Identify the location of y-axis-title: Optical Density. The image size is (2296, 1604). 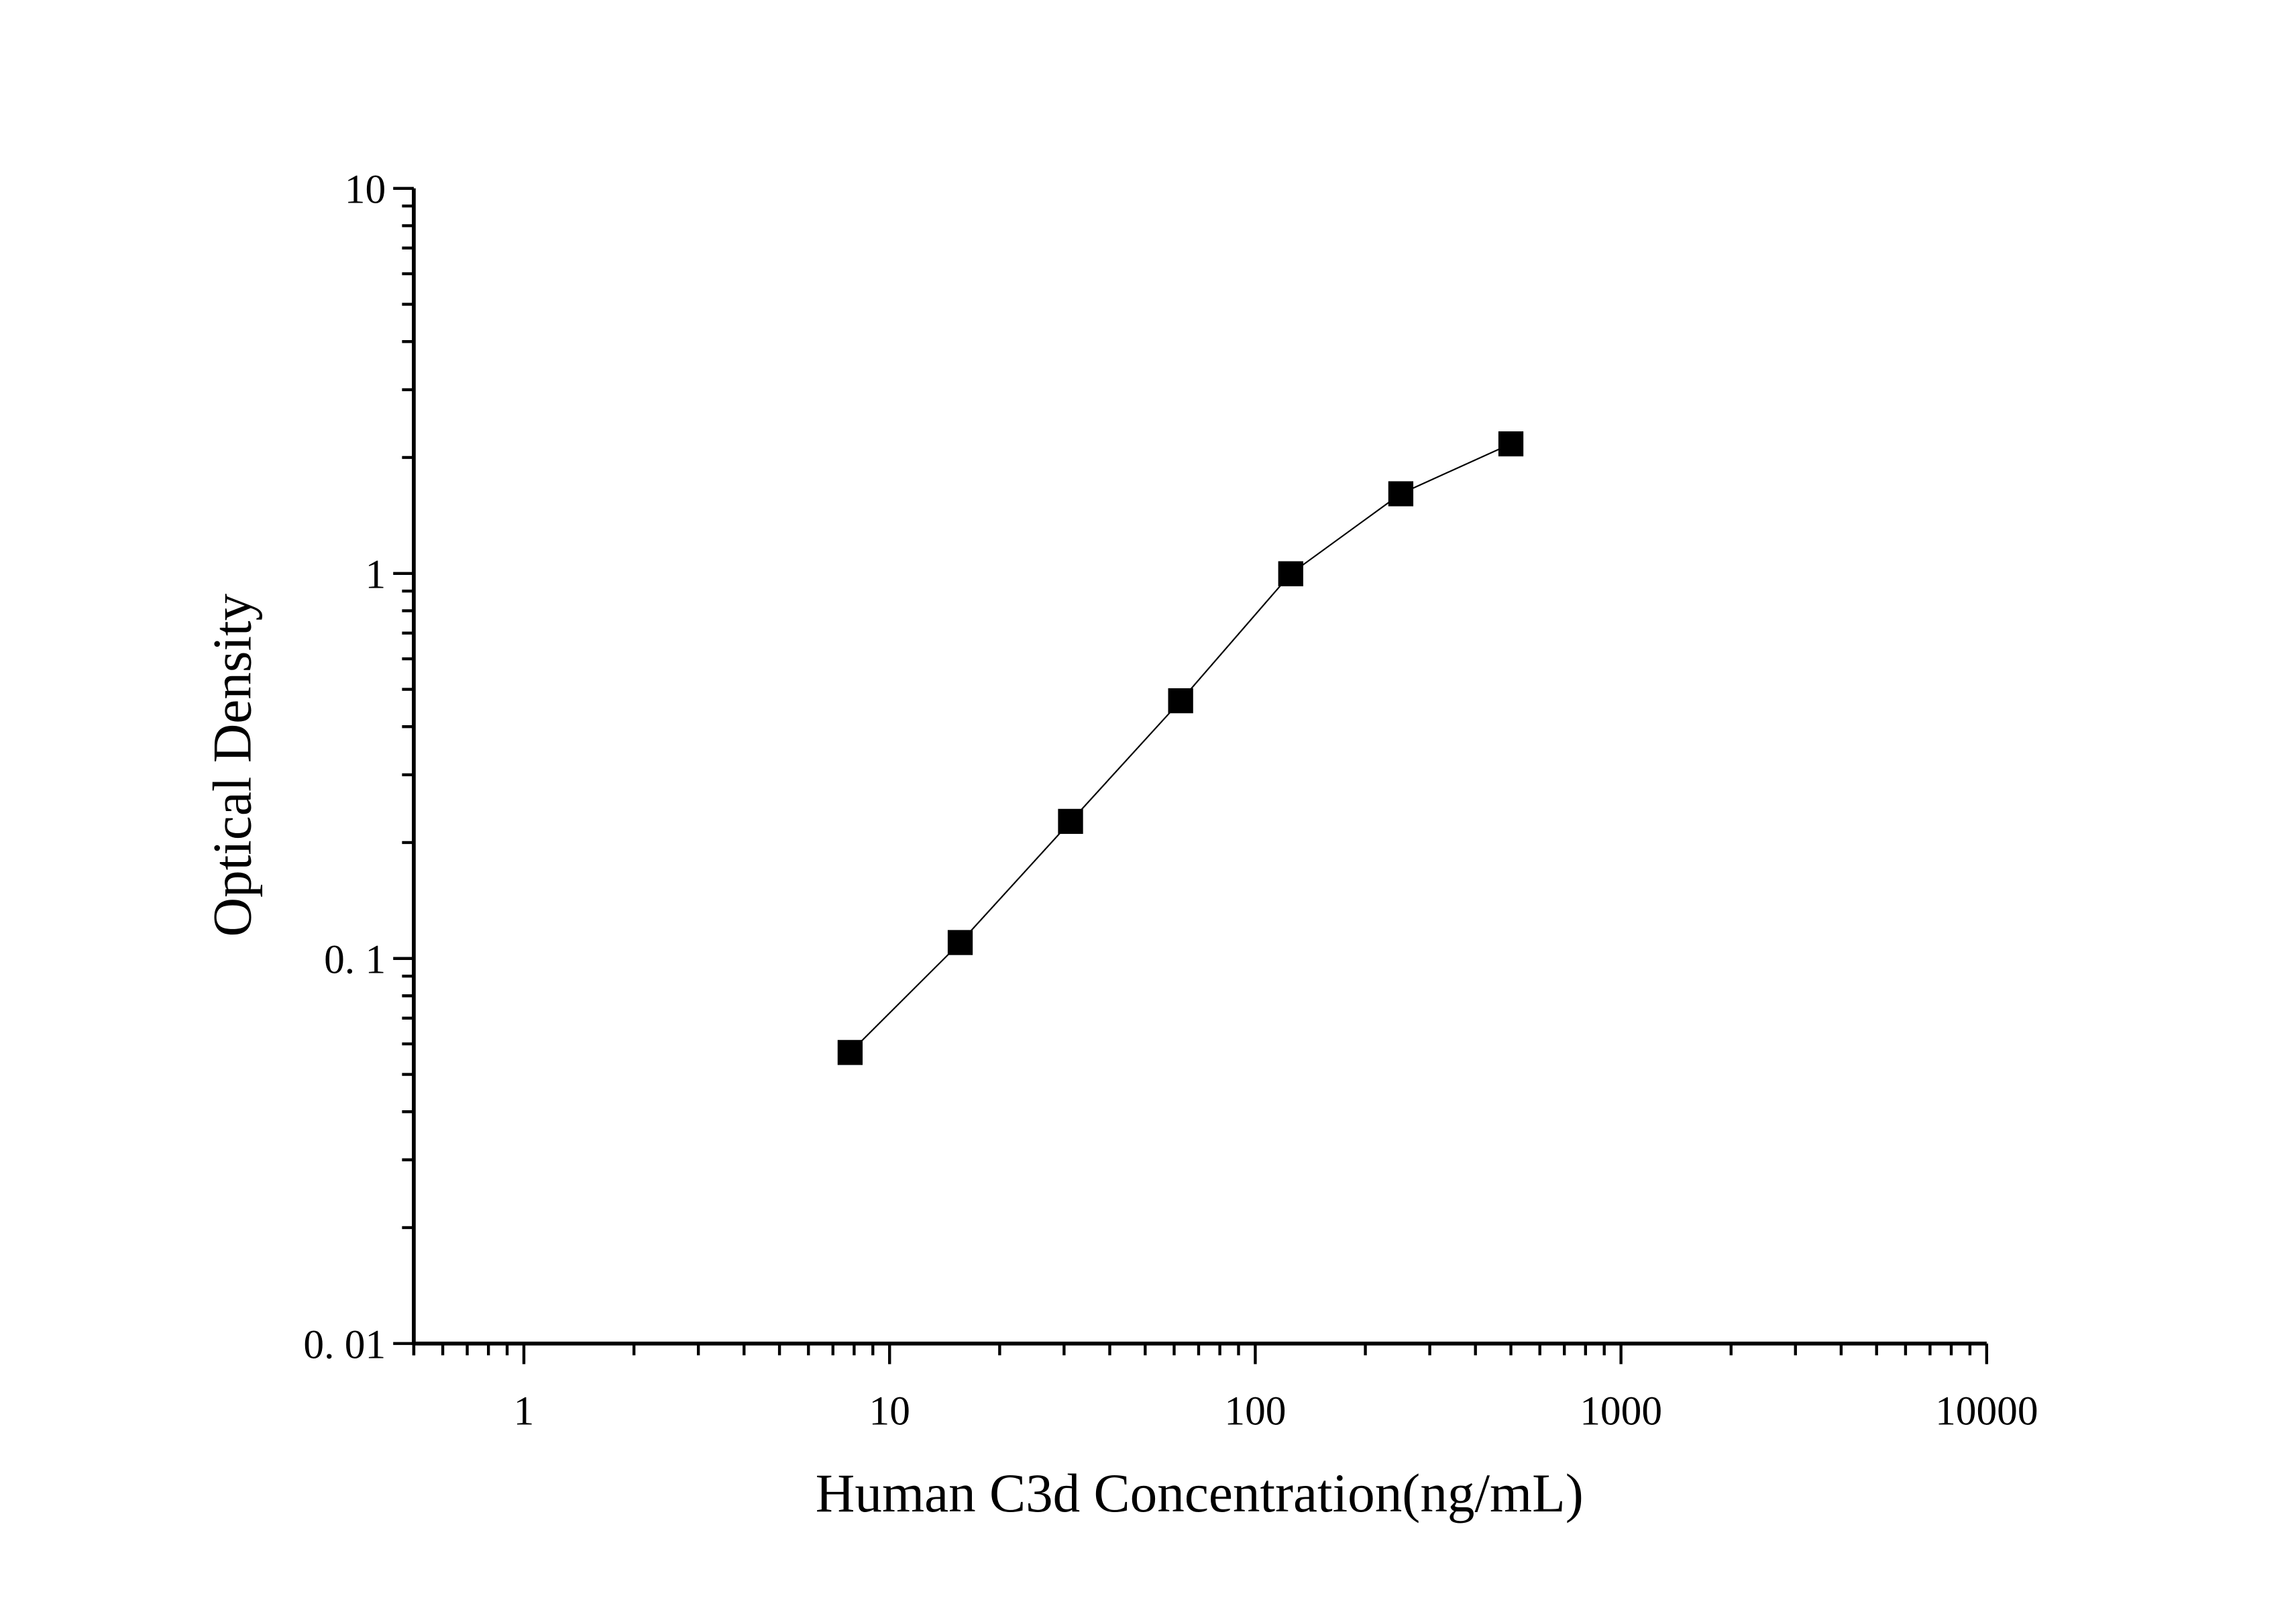
(232, 765).